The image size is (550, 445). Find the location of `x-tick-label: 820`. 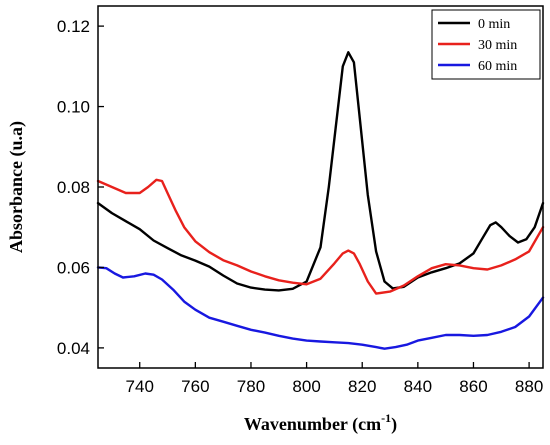

x-tick-label: 820 is located at coordinates (362, 386).